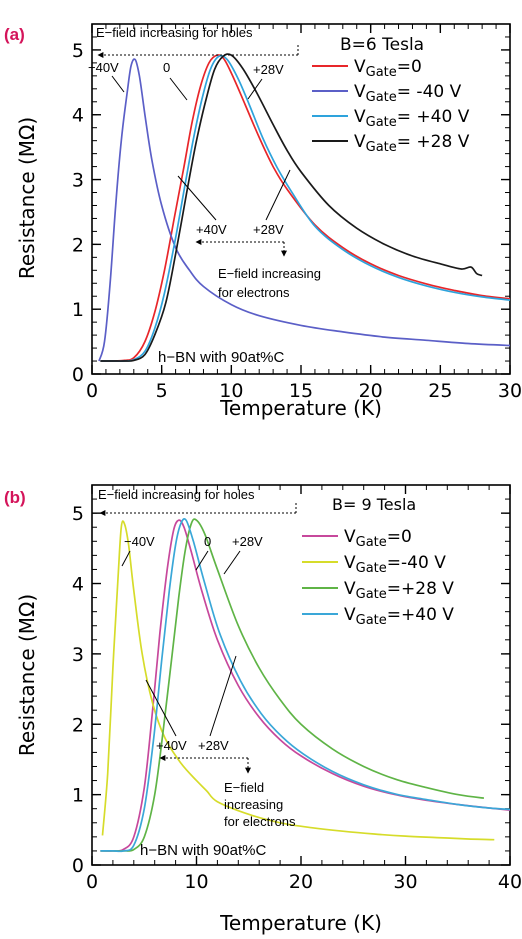  What do you see at coordinates (78, 655) in the screenshot?
I see `y-tick-label-b: 3` at bounding box center [78, 655].